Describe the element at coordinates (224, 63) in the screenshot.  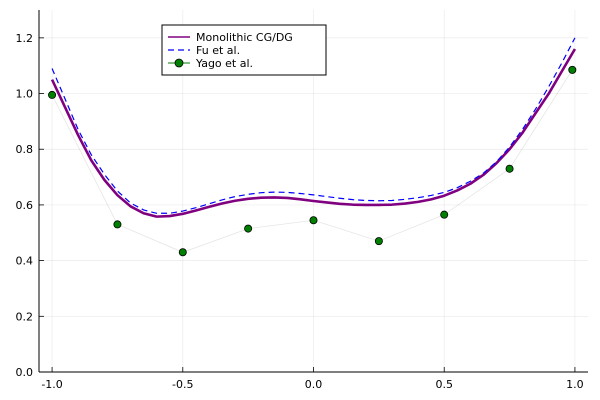
I see `legend-label-yago: Yago et al.` at that location.